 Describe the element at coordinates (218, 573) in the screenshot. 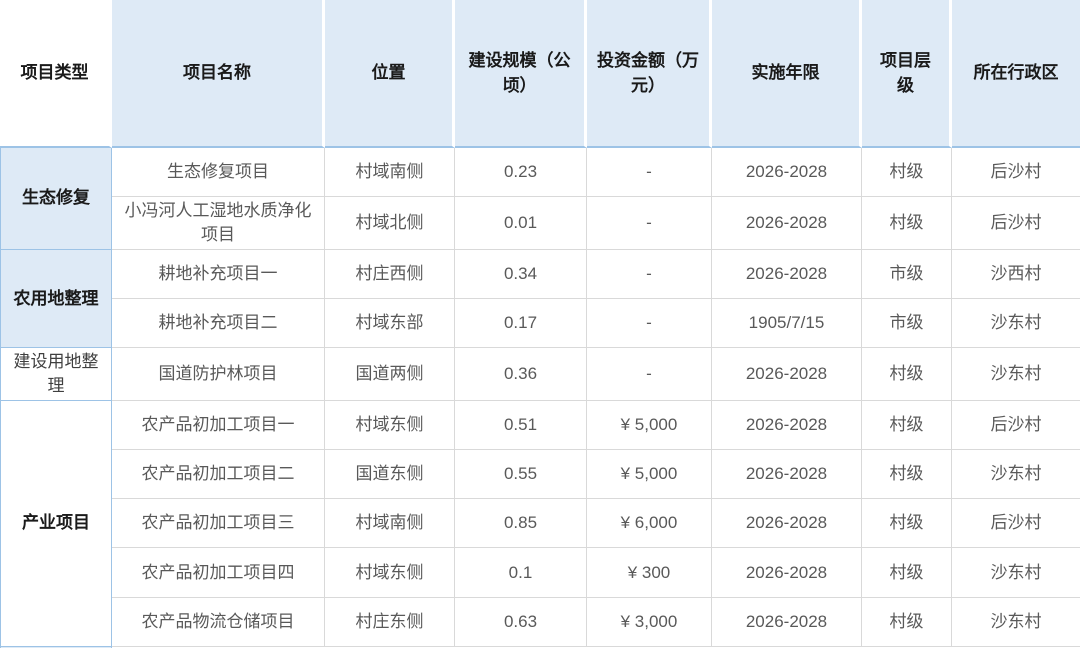

I see `table-cell: 农产品初加工项目四` at that location.